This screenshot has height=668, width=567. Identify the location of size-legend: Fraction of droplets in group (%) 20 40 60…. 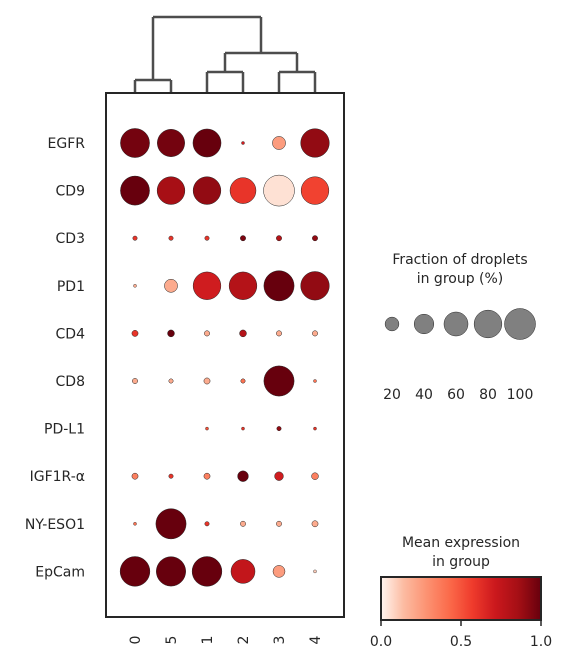
(459, 327).